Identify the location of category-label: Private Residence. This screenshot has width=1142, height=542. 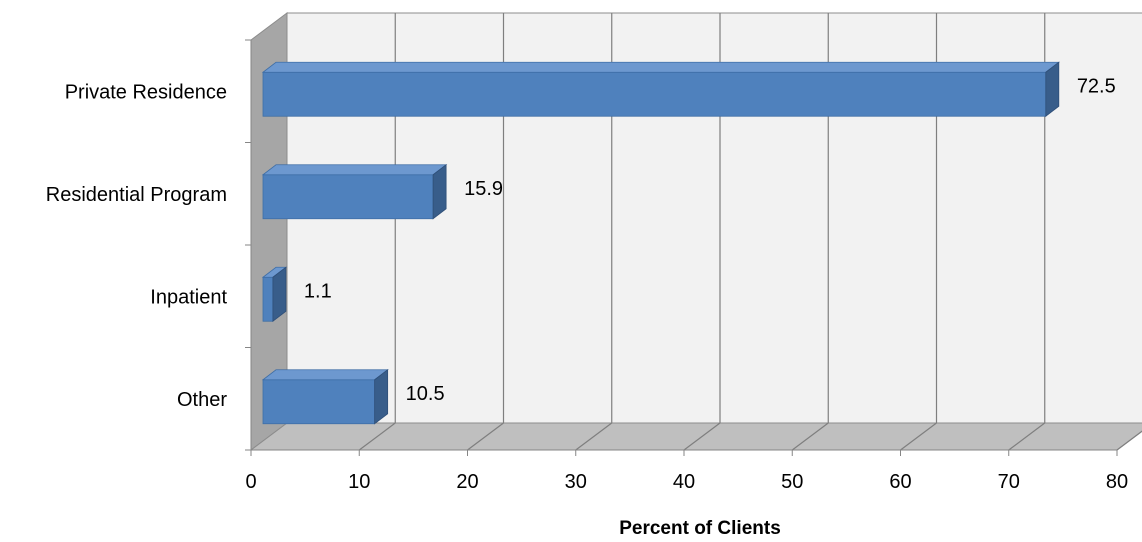
(146, 92).